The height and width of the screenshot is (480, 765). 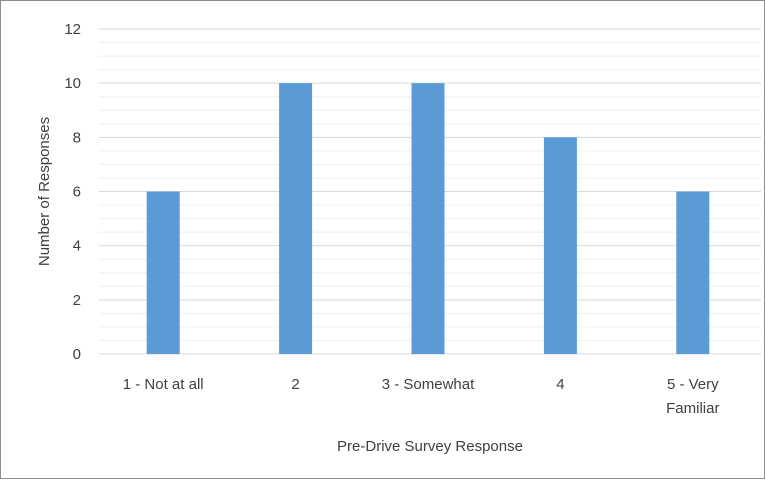 What do you see at coordinates (72, 29) in the screenshot?
I see `y-tick-label: 12` at bounding box center [72, 29].